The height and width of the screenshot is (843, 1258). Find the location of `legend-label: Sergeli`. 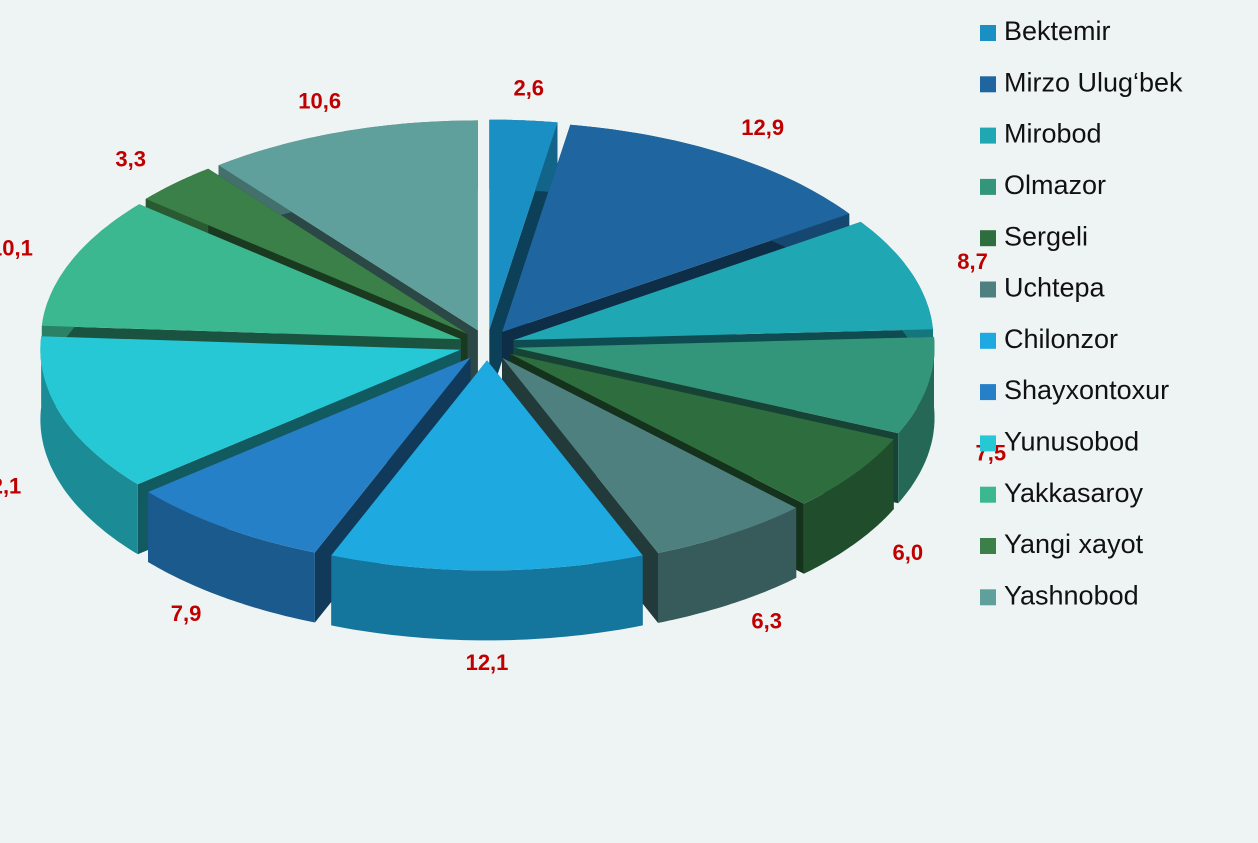

legend-label: Sergeli is located at coordinates (1046, 236).